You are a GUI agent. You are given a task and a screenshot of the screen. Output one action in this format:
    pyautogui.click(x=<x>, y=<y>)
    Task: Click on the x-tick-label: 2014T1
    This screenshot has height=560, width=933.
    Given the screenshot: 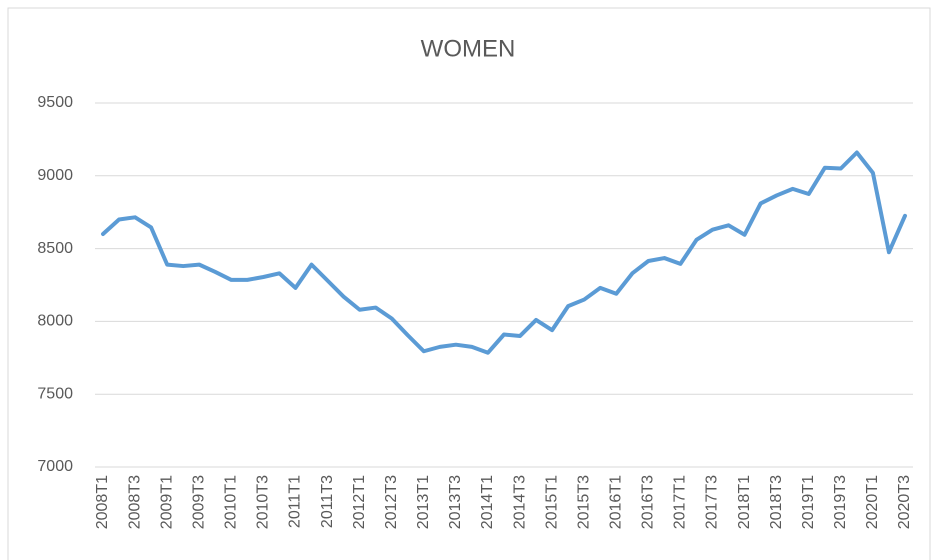 What is the action you would take?
    pyautogui.click(x=487, y=502)
    